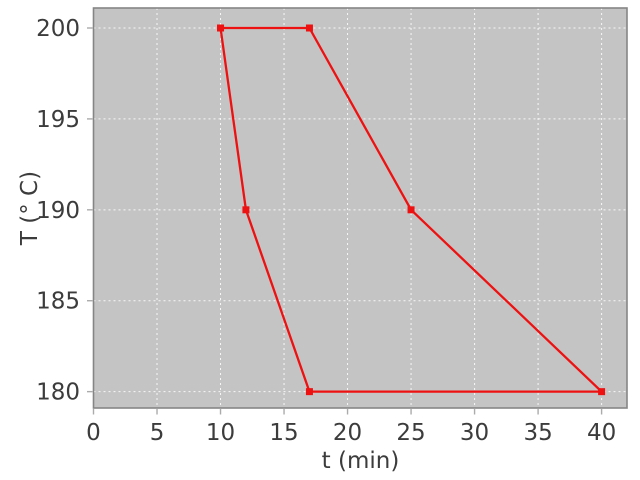 Image resolution: width=640 pixels, height=480 pixels. Describe the element at coordinates (283, 433) in the screenshot. I see `x-tick-label: 15` at that location.